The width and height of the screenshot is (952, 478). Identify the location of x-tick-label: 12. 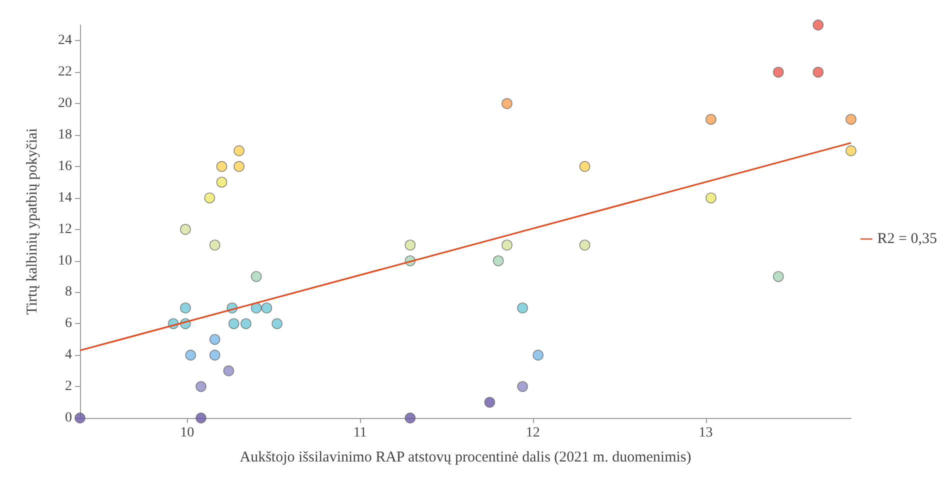
(533, 433).